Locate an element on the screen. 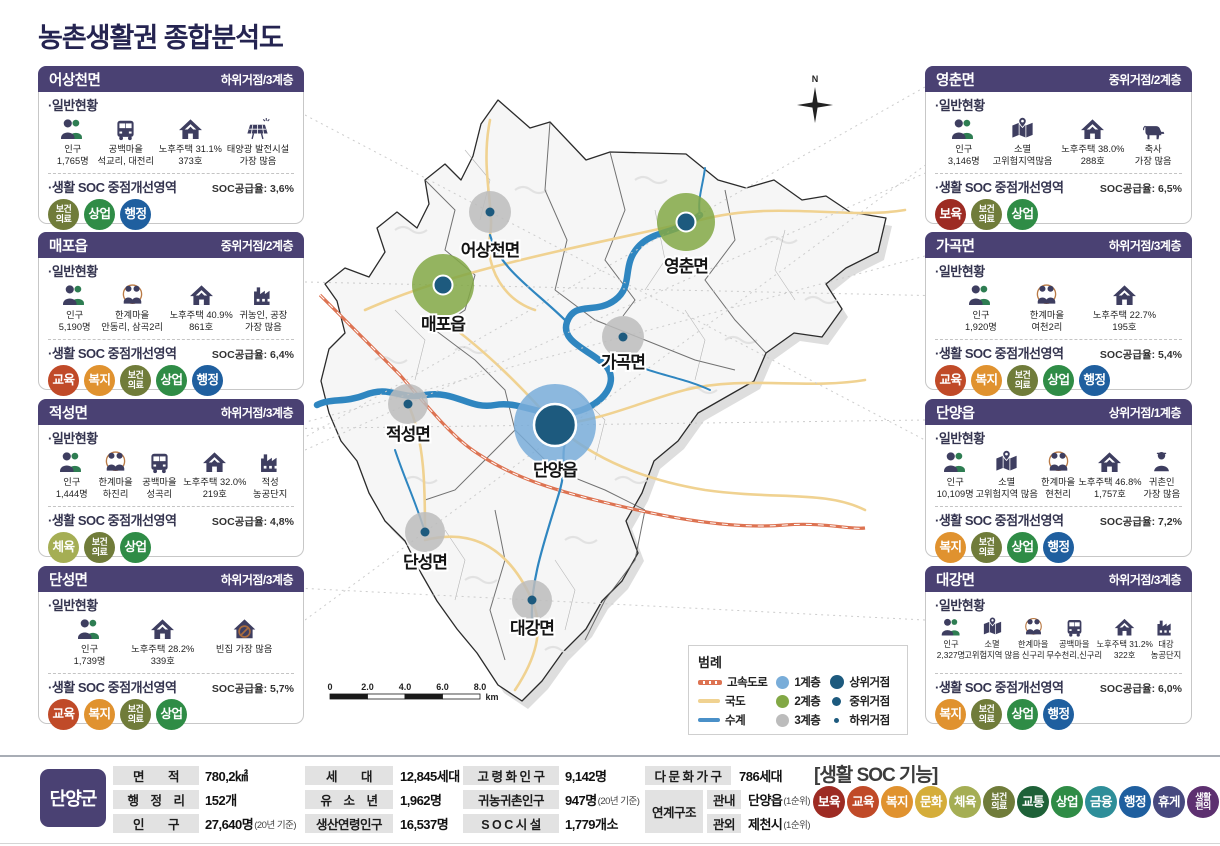 The height and width of the screenshot is (846, 1220). stat-line1: 노후주택 46.8% is located at coordinates (1110, 482).